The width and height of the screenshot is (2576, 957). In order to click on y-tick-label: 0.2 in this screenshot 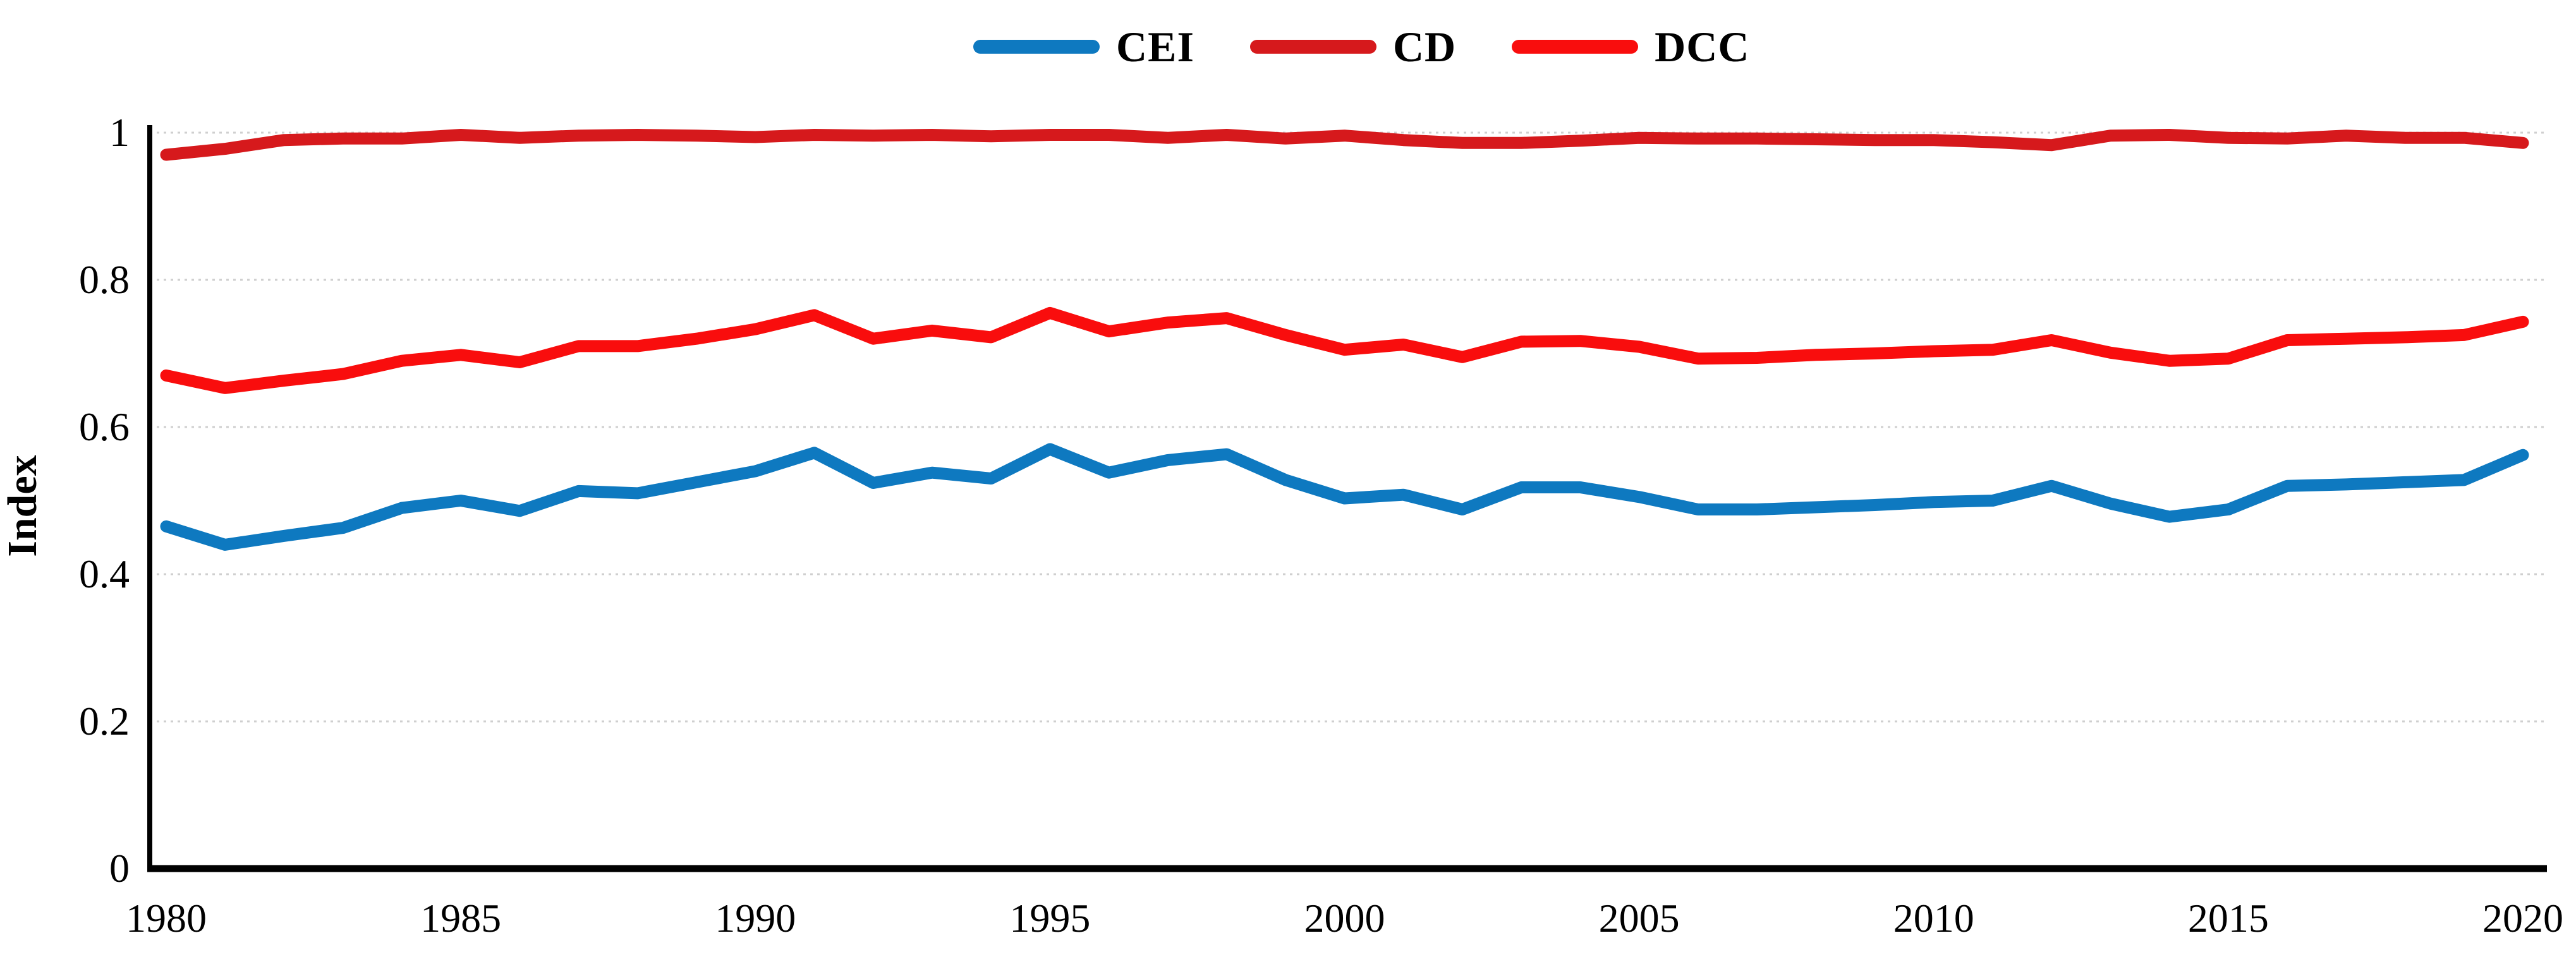, I will do `click(104, 721)`.